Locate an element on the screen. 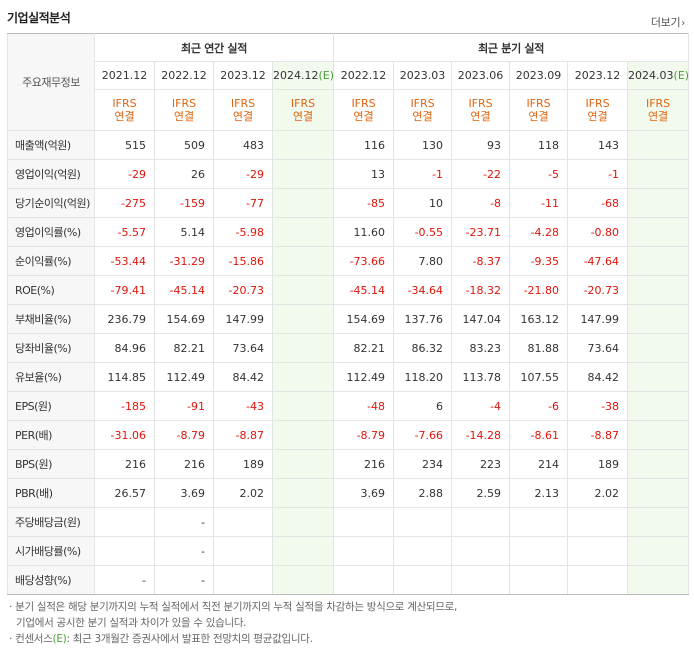  row-label: 시가배당률(%) is located at coordinates (51, 551).